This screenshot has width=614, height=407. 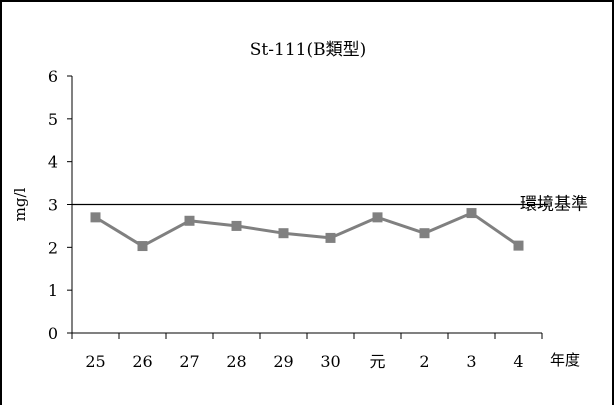 What do you see at coordinates (283, 361) in the screenshot?
I see `x-tick-label: 29` at bounding box center [283, 361].